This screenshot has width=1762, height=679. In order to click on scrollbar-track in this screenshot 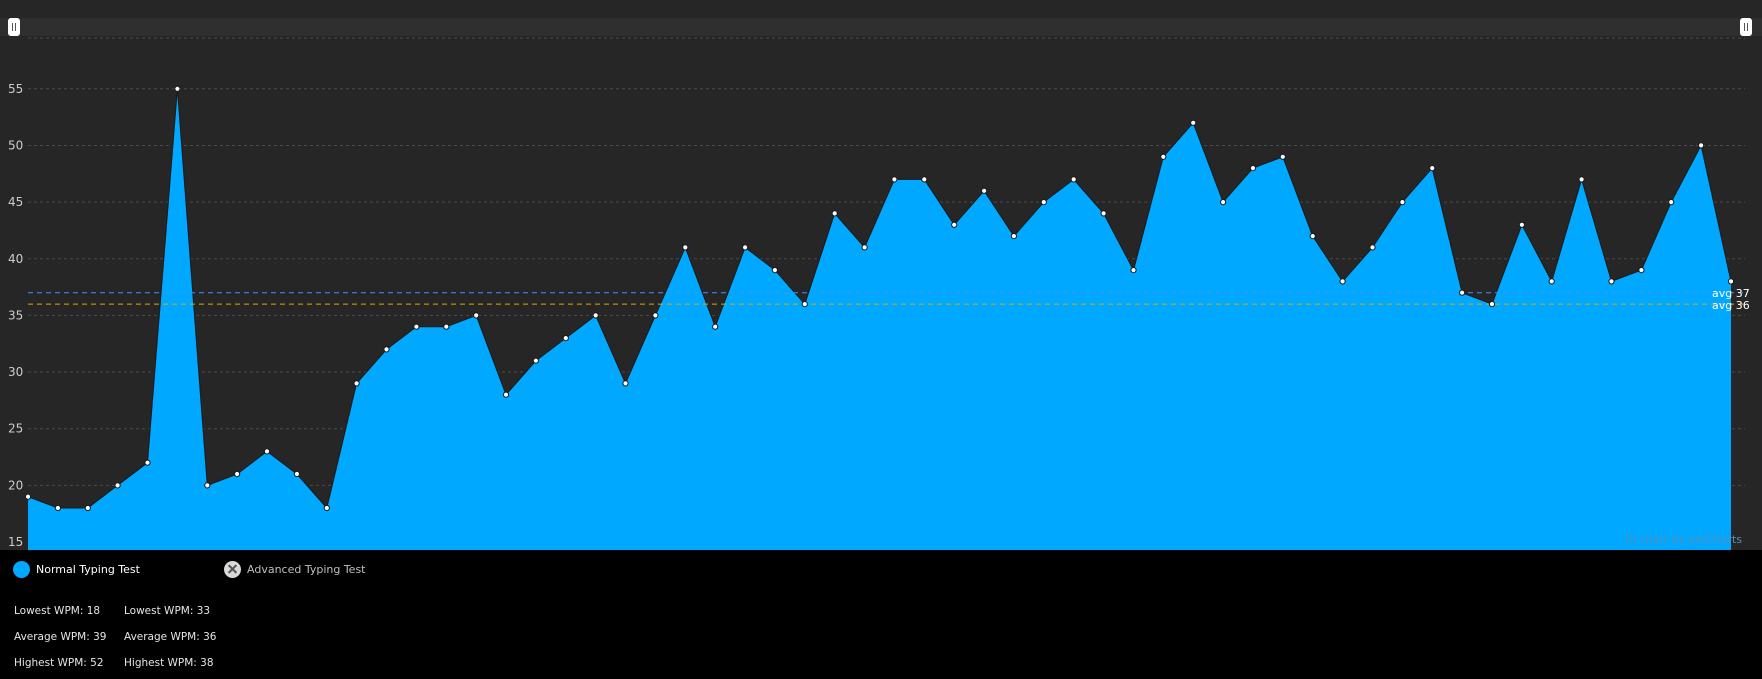, I will do `click(881, 27)`.